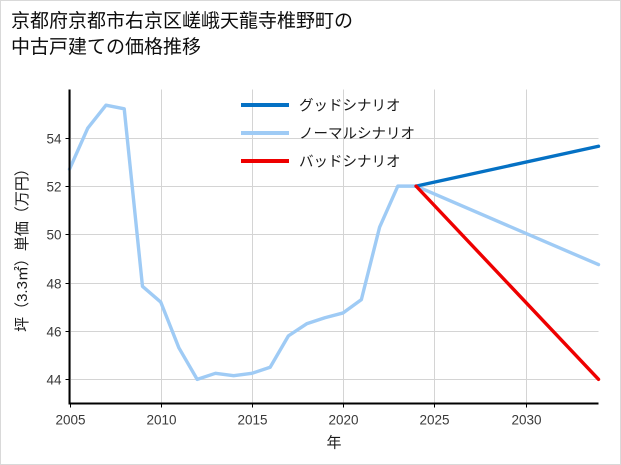 Image resolution: width=621 pixels, height=465 pixels. What do you see at coordinates (53, 235) in the screenshot?
I see `y-tick-label: 50` at bounding box center [53, 235].